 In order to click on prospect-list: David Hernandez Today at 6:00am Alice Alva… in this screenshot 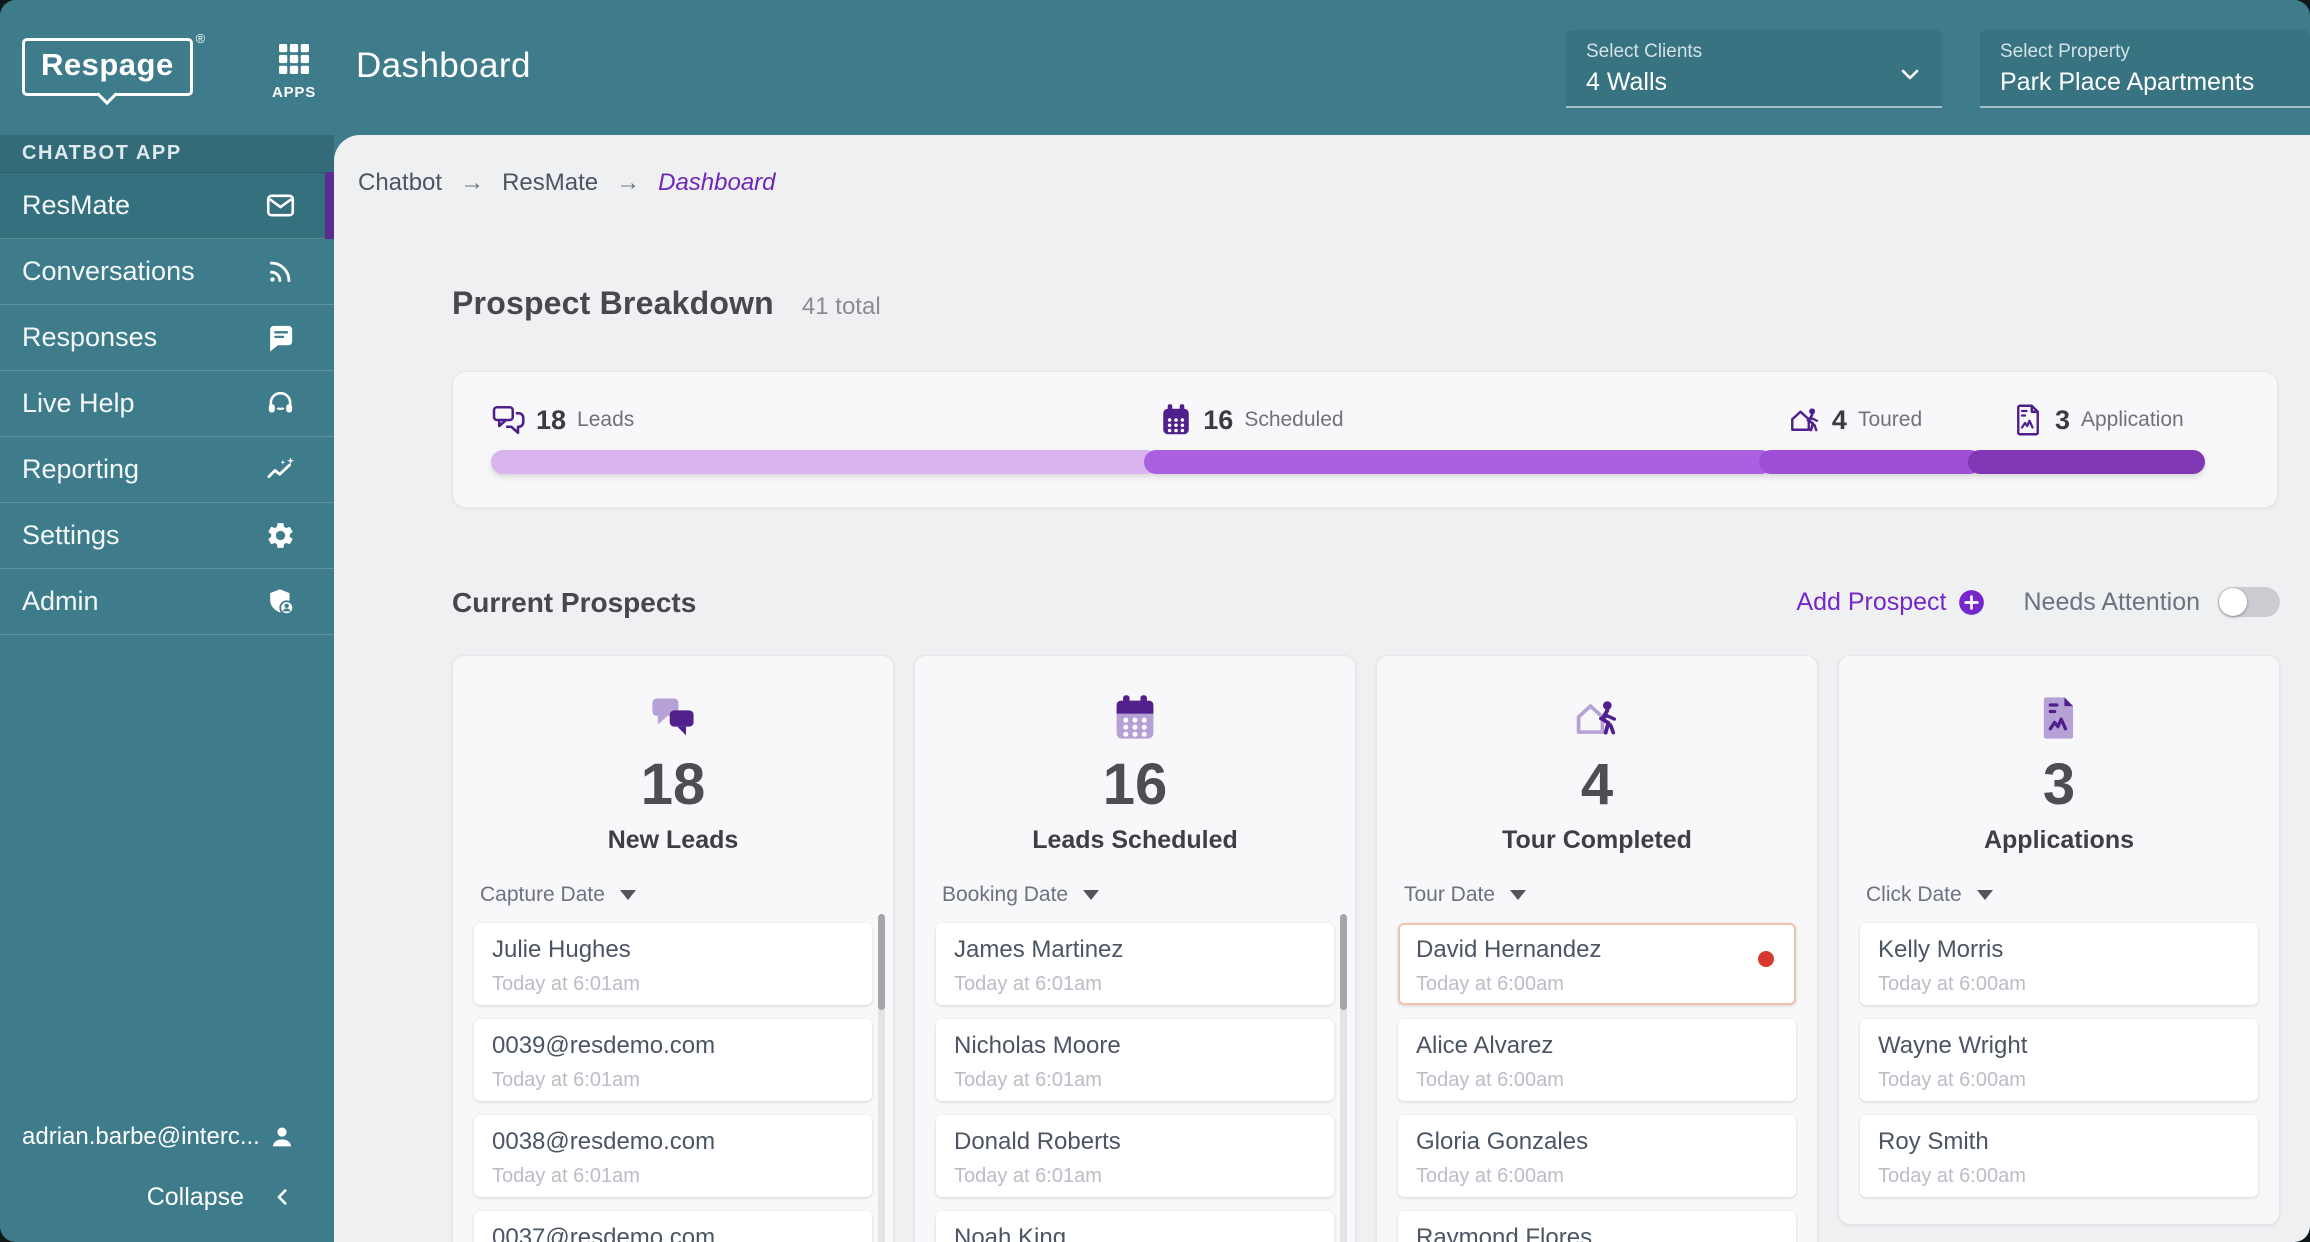, I will do `click(1597, 1082)`.